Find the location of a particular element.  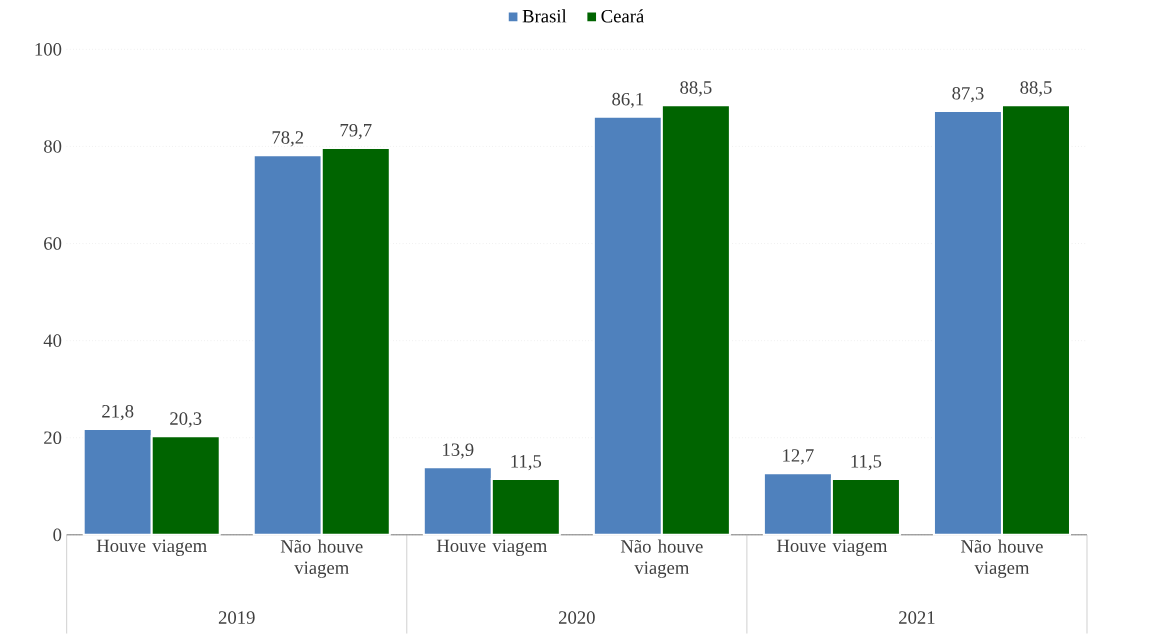

y-tick-label: 60 is located at coordinates (53, 243).